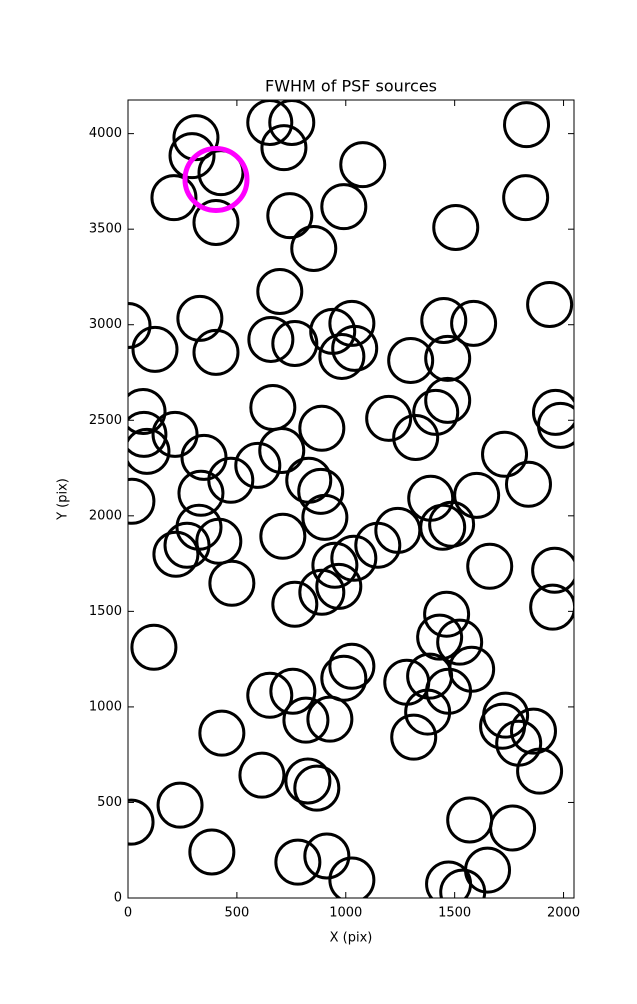 Image resolution: width=637 pixels, height=1004 pixels. What do you see at coordinates (109, 802) in the screenshot?
I see `y-tick-label: 500` at bounding box center [109, 802].